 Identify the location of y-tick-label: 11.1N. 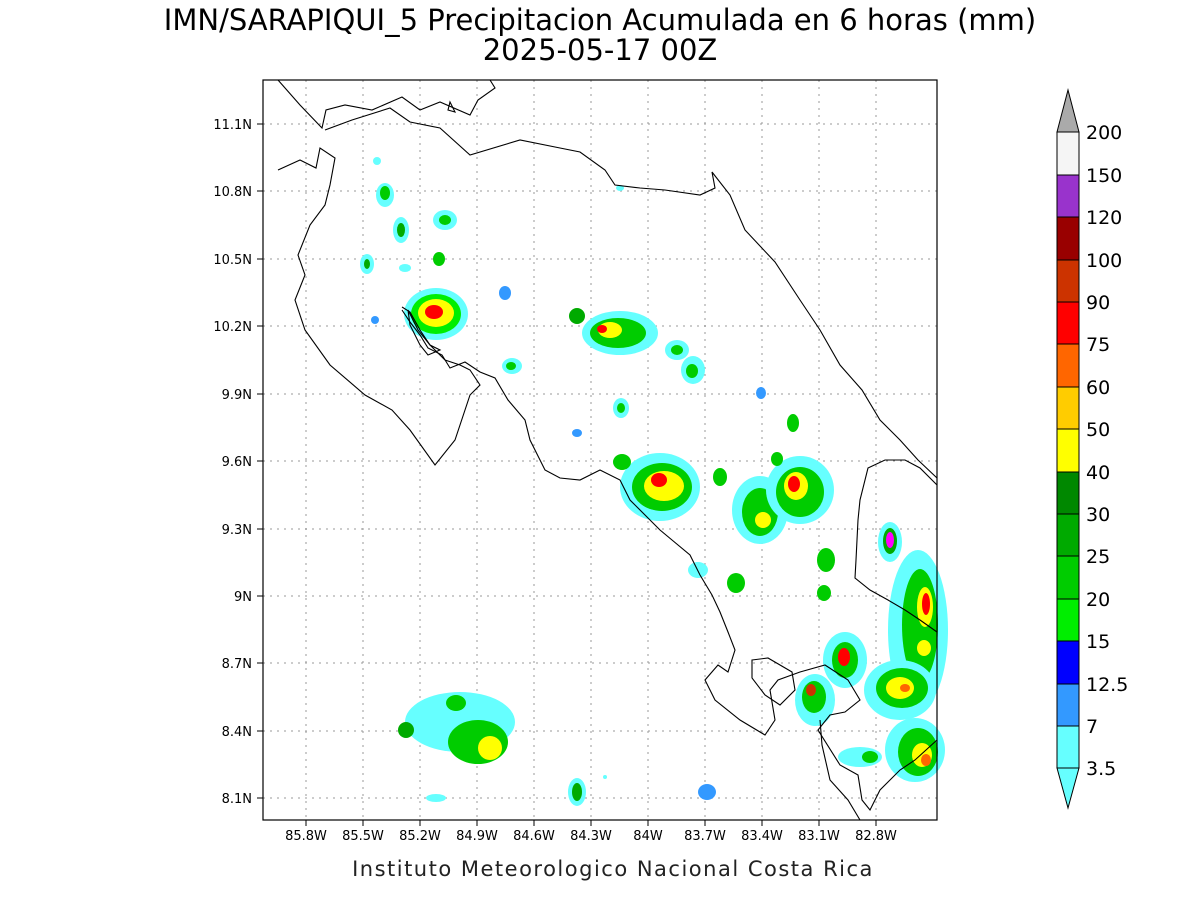
(232, 125).